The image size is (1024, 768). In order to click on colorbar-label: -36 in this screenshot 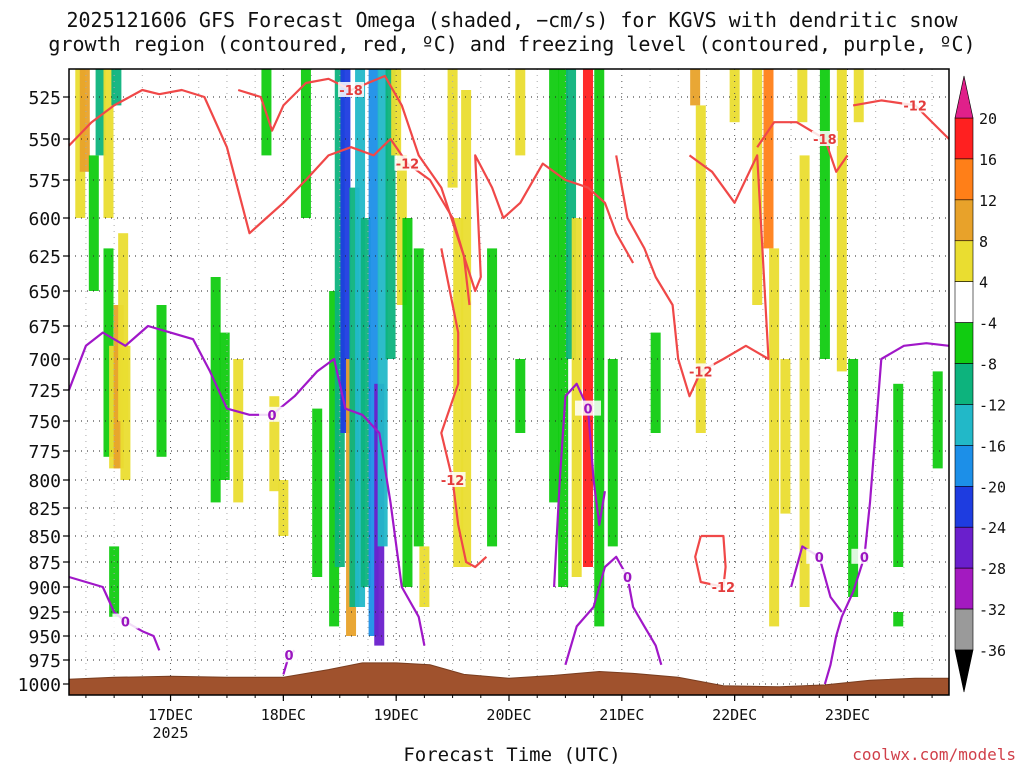, I will do `click(992, 651)`.